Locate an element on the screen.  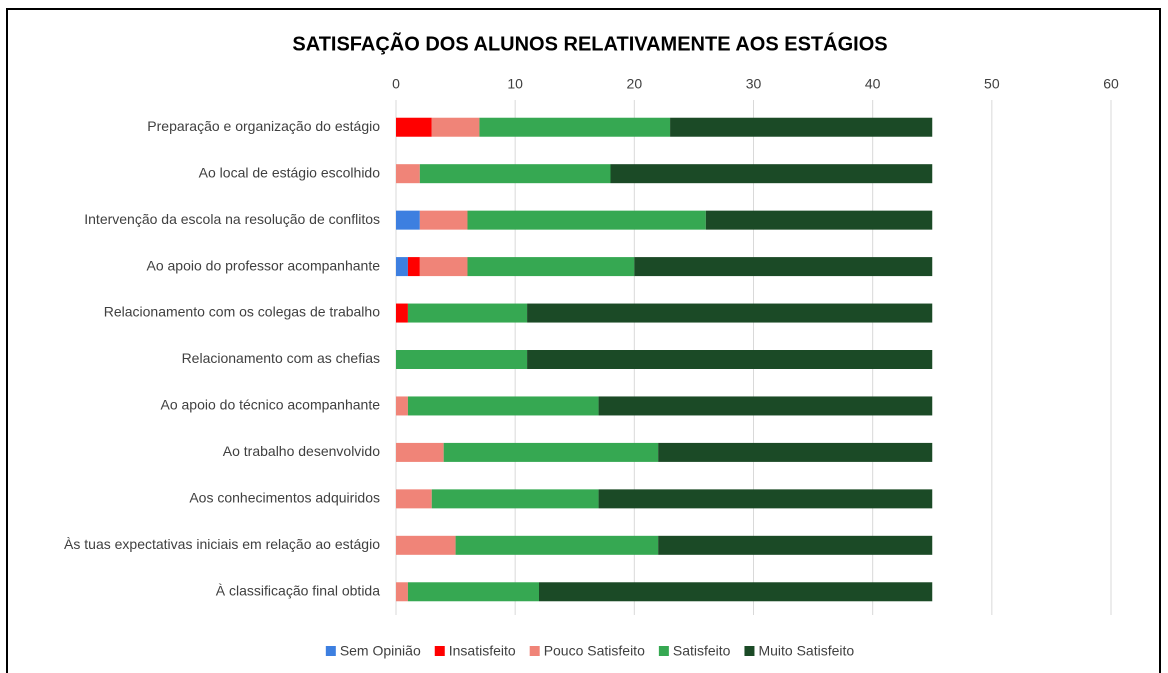
legend-label: Satisfeito is located at coordinates (702, 651).